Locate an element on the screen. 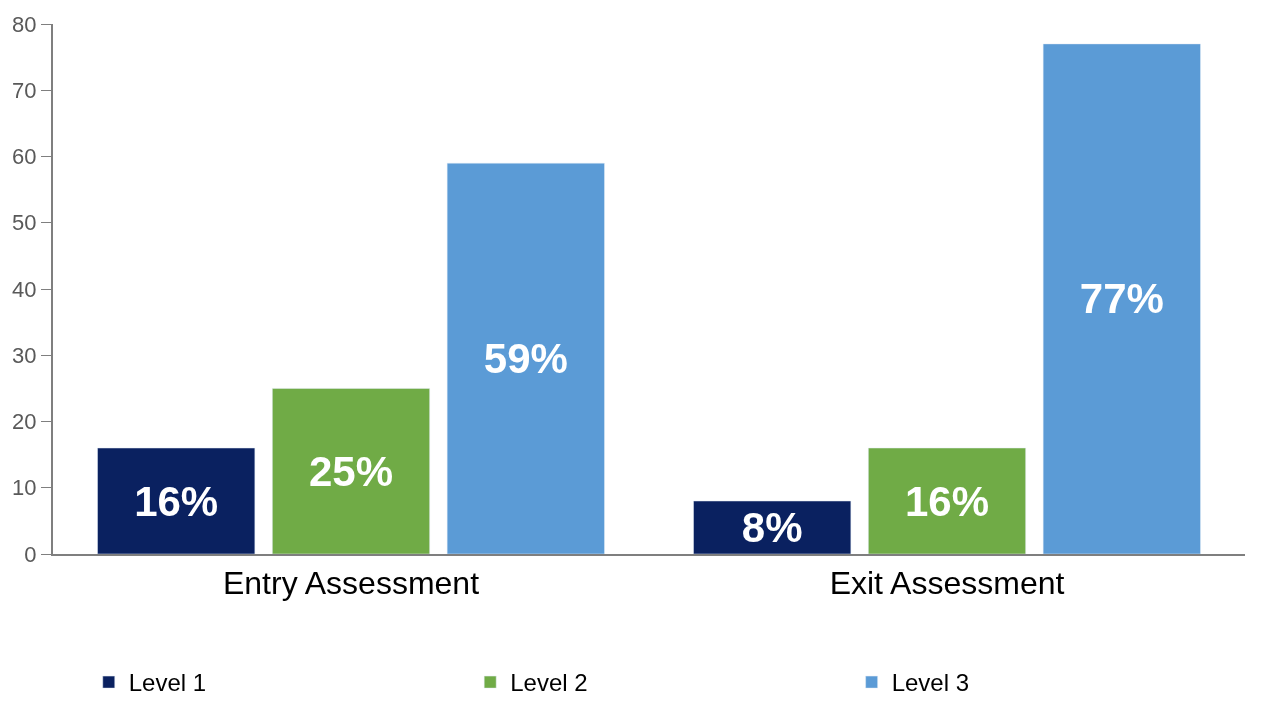 Image resolution: width=1265 pixels, height=717 pixels. y-tick-label: 20 is located at coordinates (24, 422).